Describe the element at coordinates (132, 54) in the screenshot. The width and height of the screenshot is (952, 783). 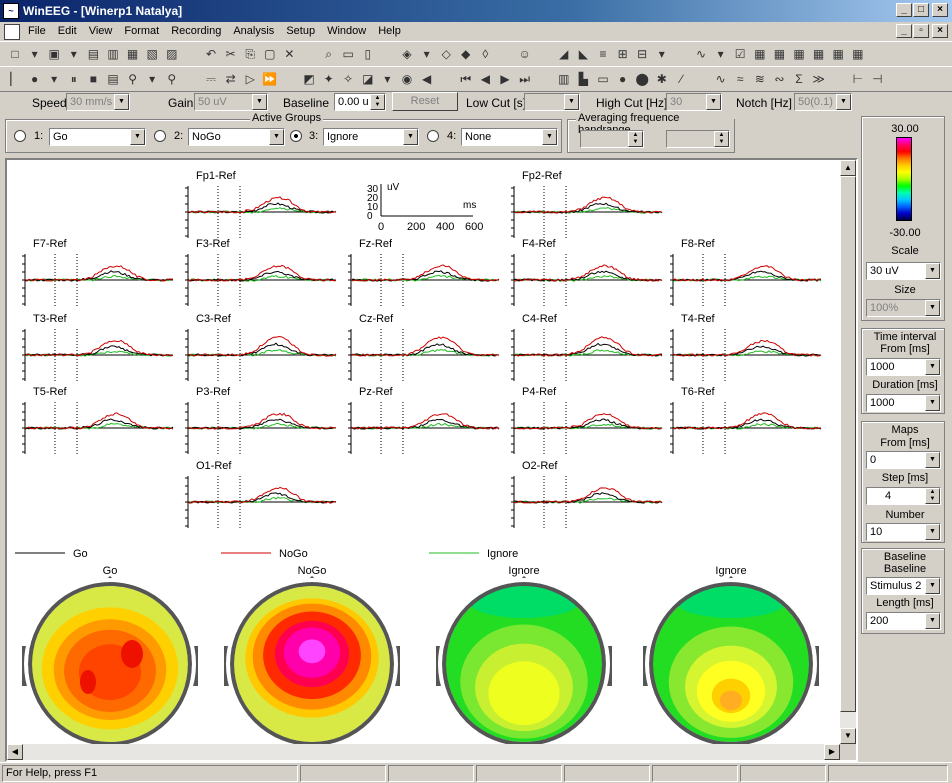
I see `print-preview-icon: ▦` at that location.